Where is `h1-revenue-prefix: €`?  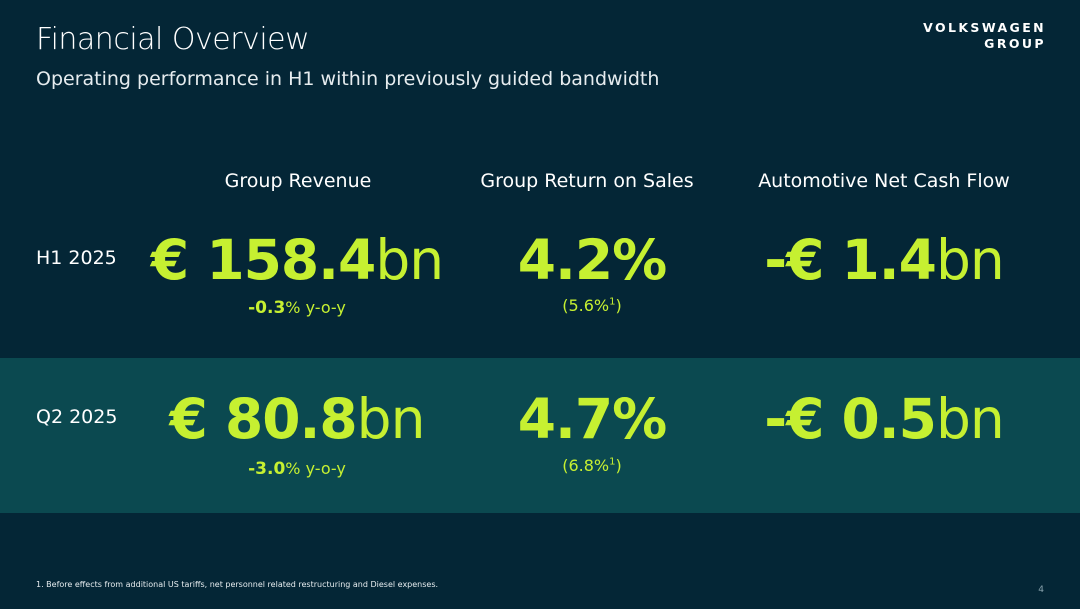 h1-revenue-prefix: € is located at coordinates (178, 260).